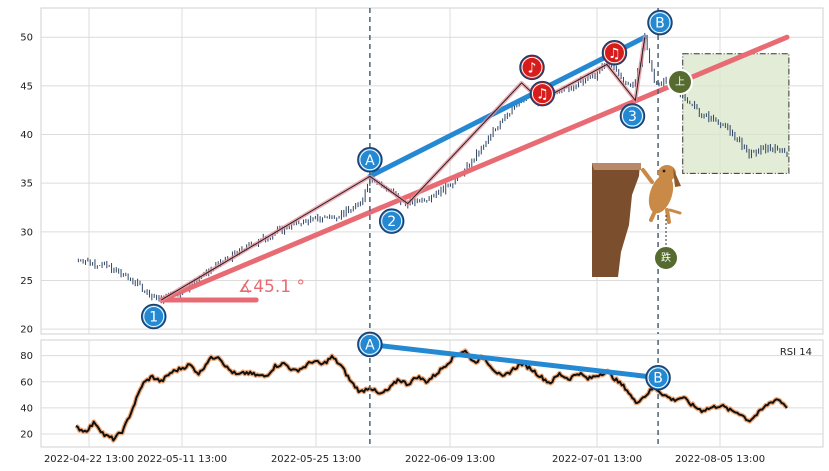 The image size is (829, 471). I want to click on rsi-y-tick-label: 20, so click(26, 434).